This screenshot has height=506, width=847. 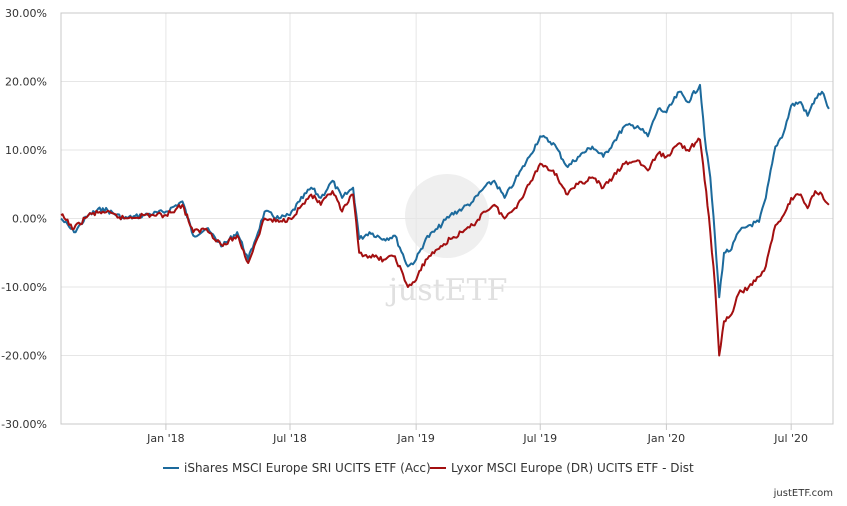 I want to click on legend-item-1: iShares MSCI Europe SRI UCITS ETF (Acc), so click(x=297, y=468).